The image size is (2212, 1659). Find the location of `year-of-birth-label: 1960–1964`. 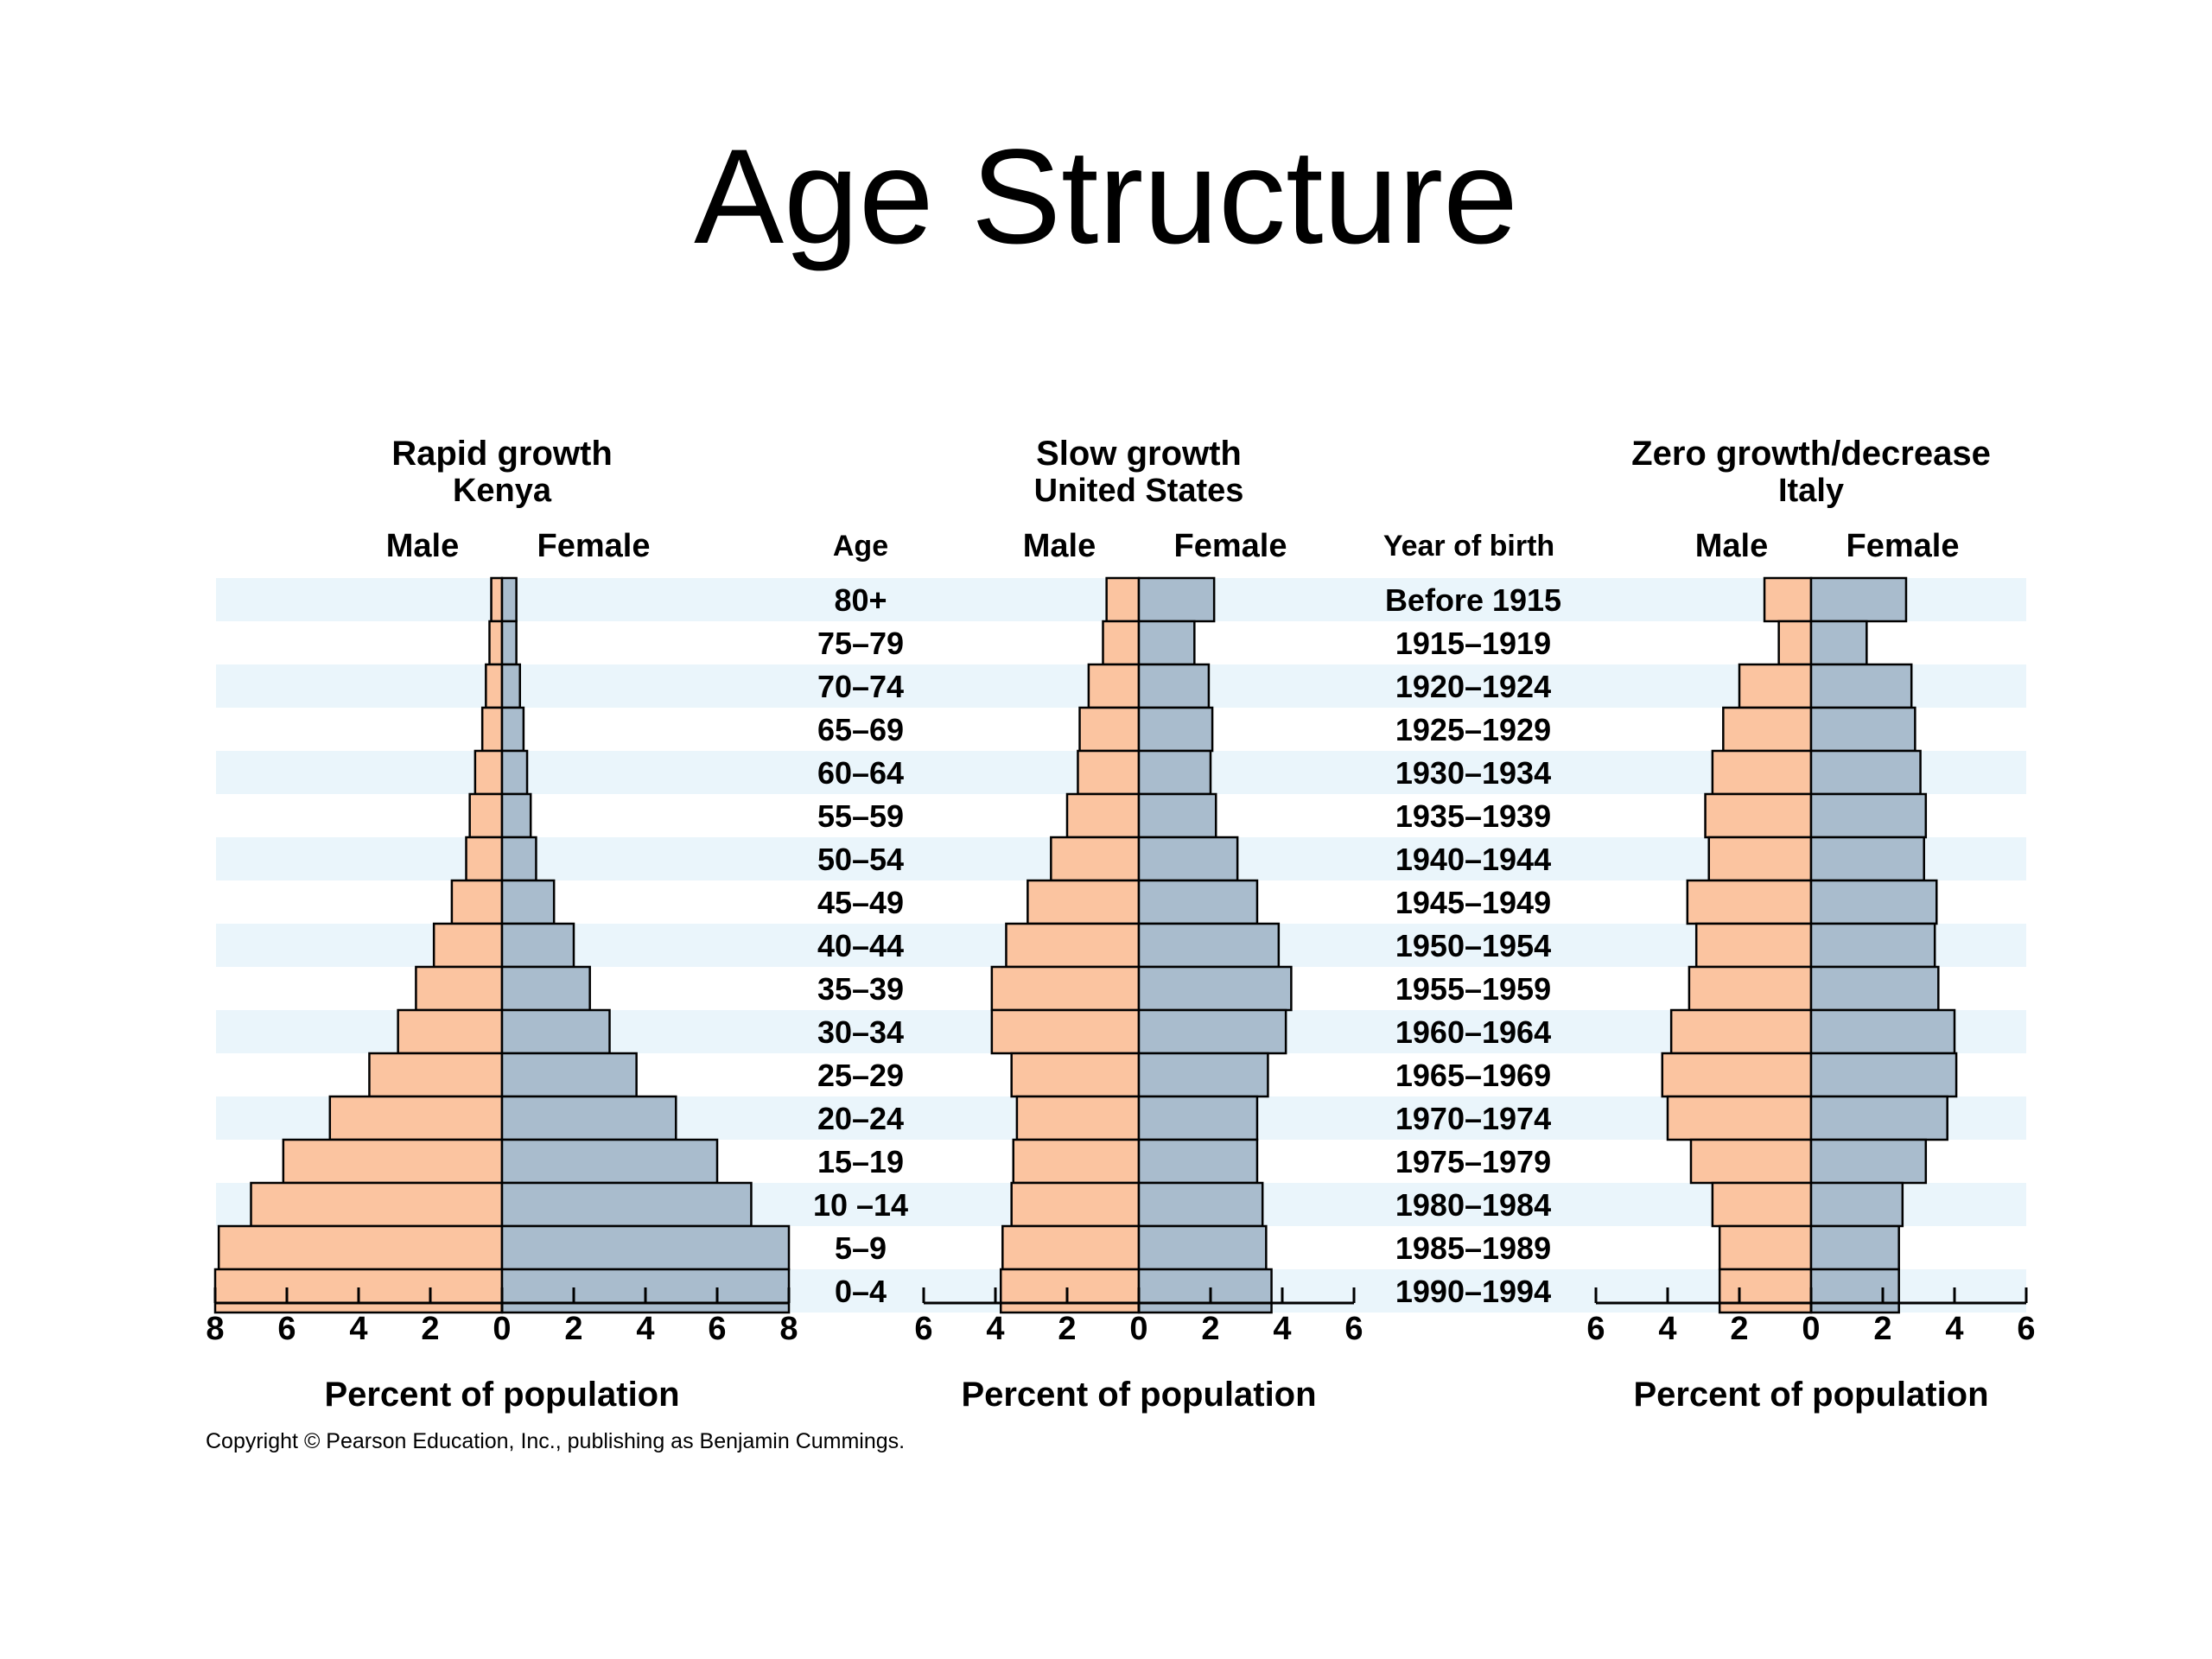

year-of-birth-label: 1960–1964 is located at coordinates (1473, 1032).